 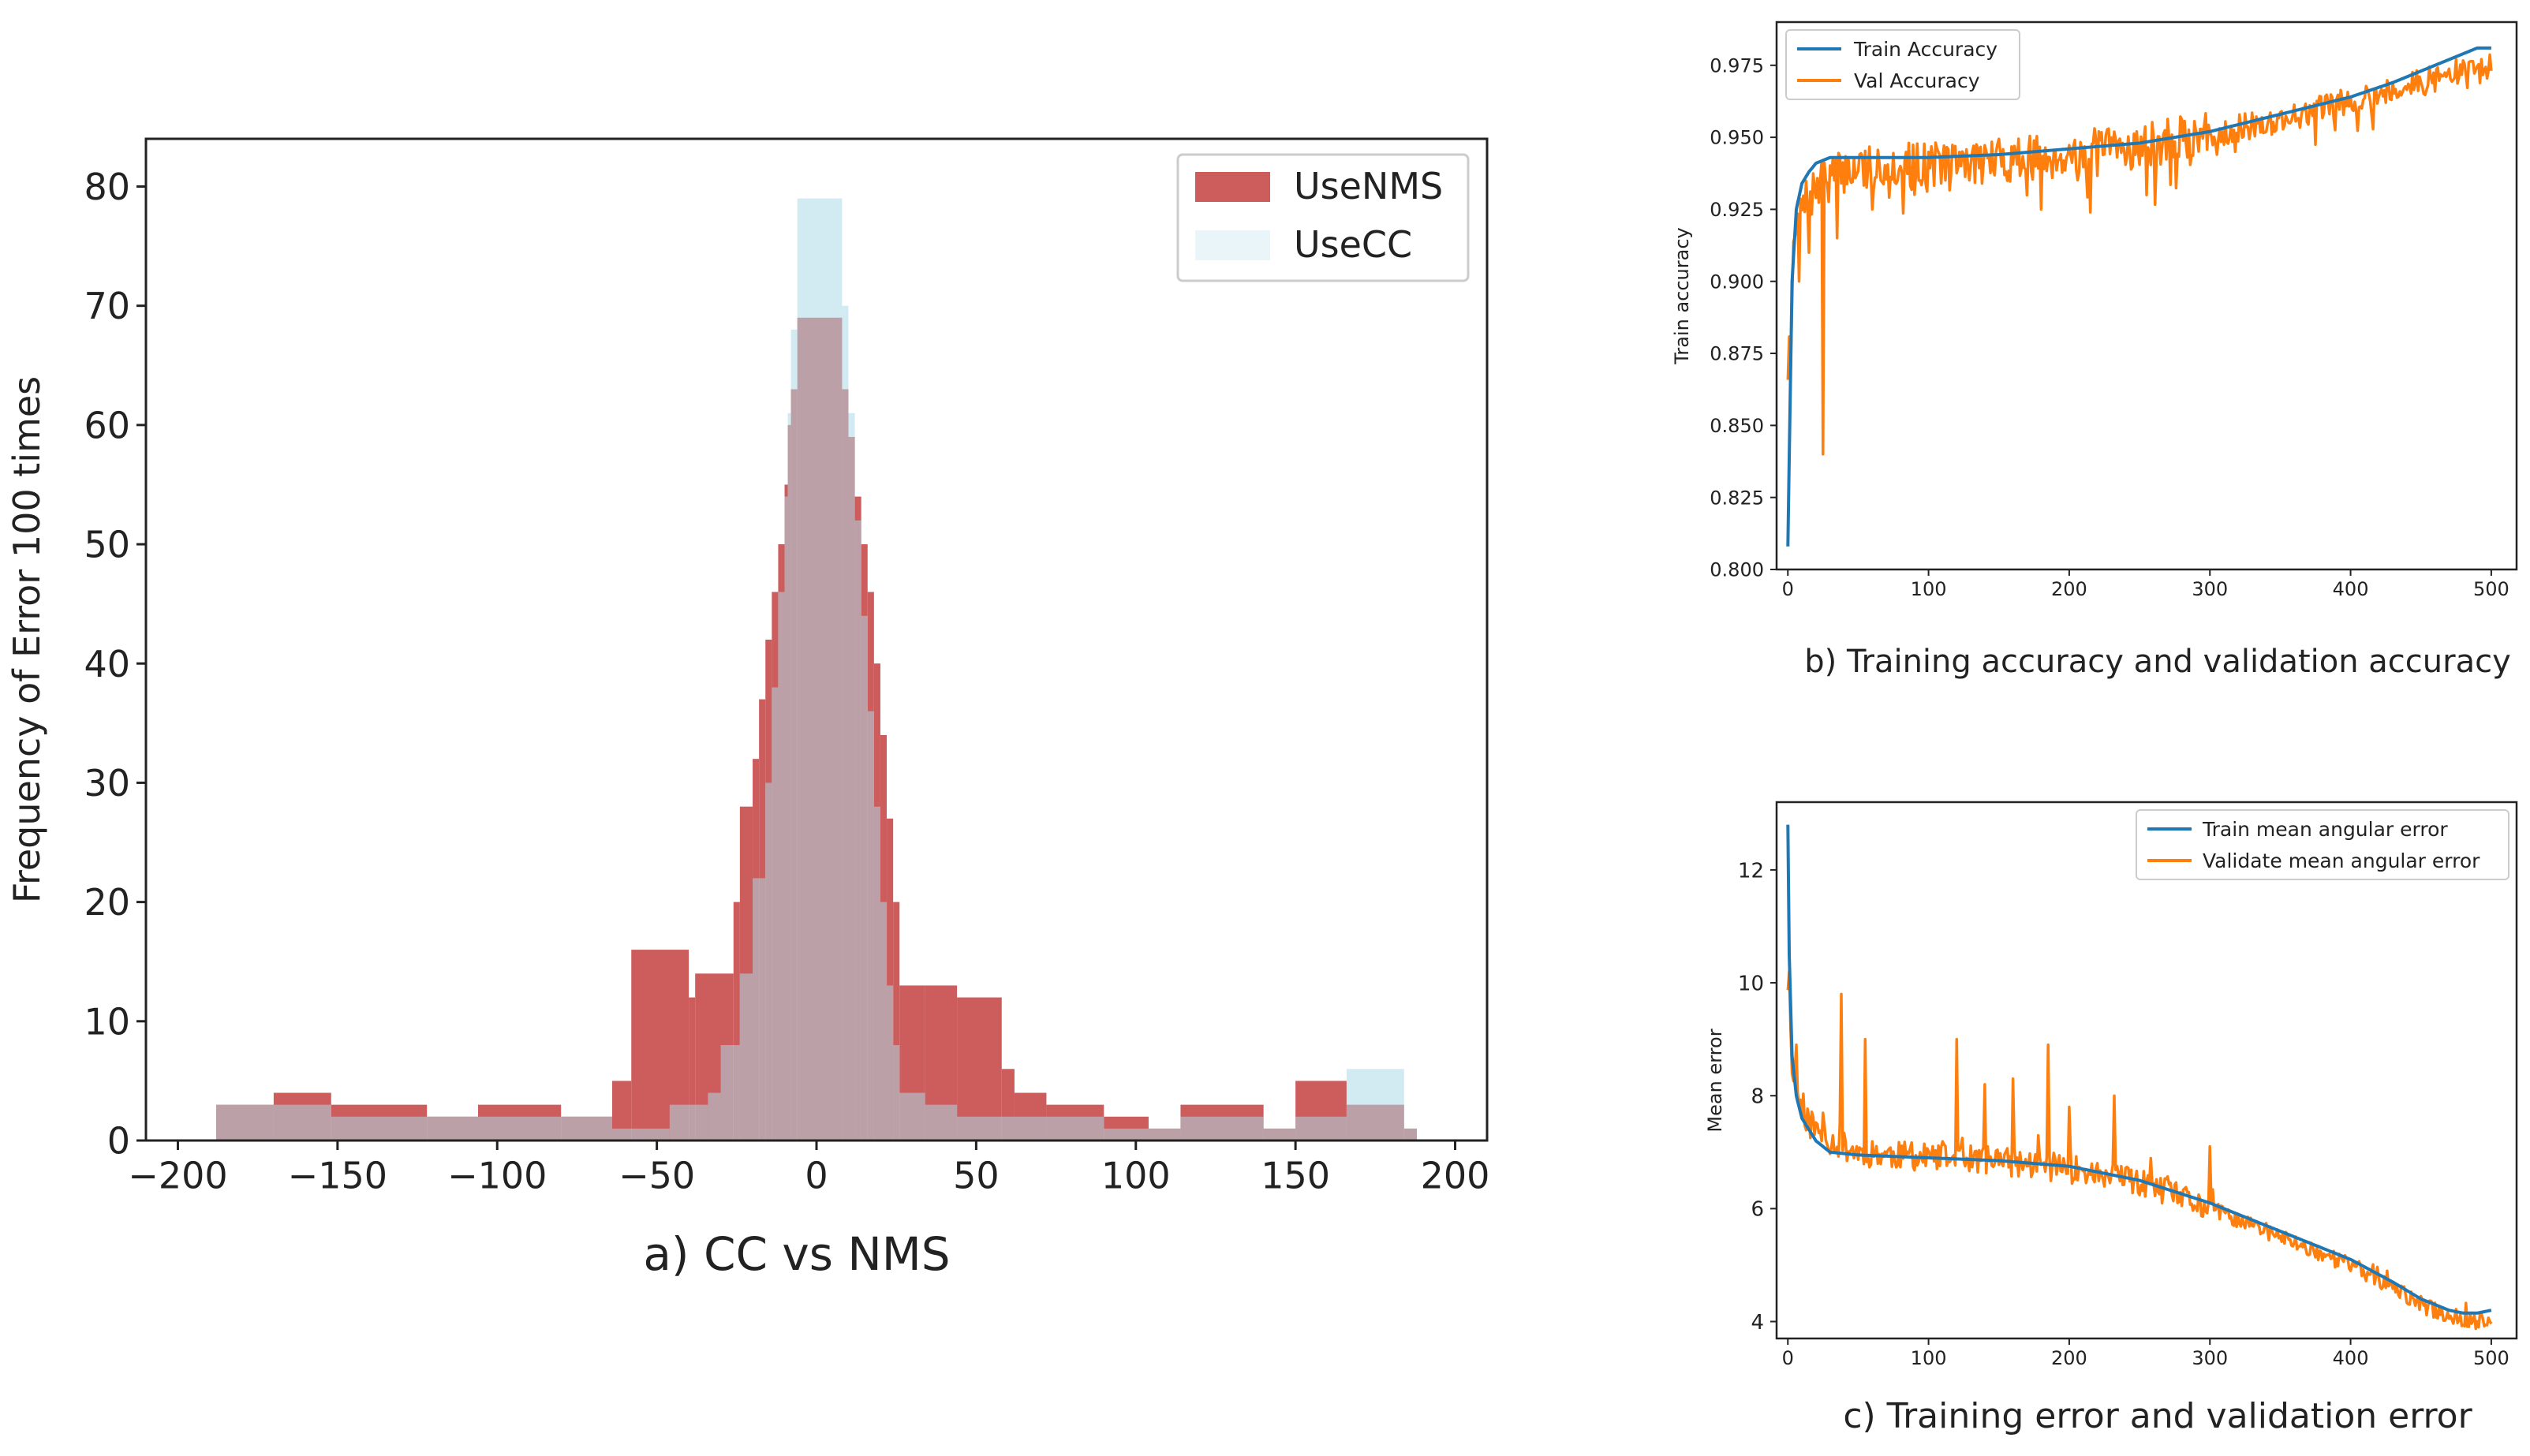 I want to click on accuracy-x-tick-label: 300, so click(x=2210, y=589).